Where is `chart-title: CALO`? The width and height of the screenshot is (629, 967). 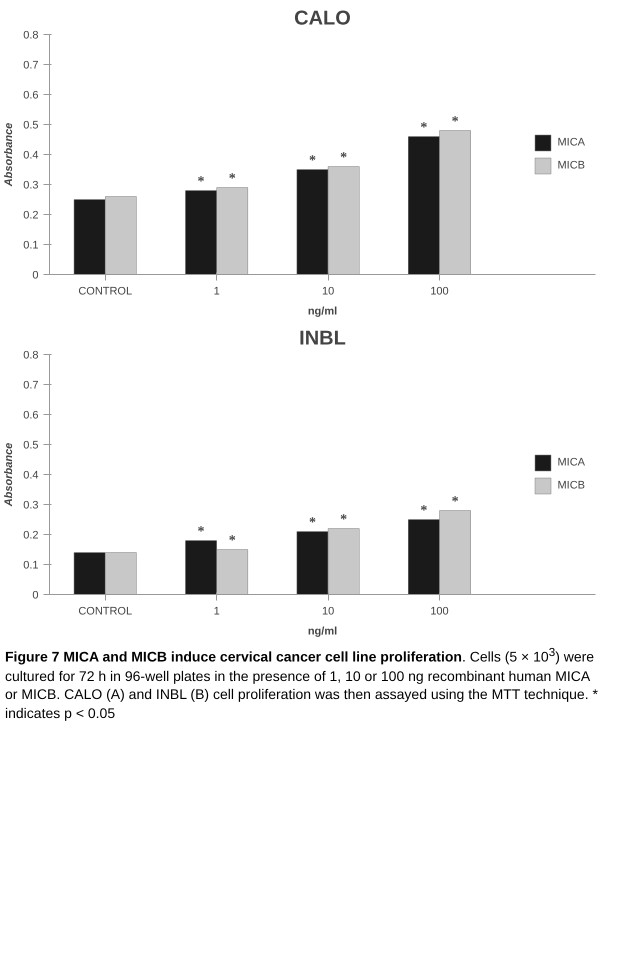 chart-title: CALO is located at coordinates (322, 19).